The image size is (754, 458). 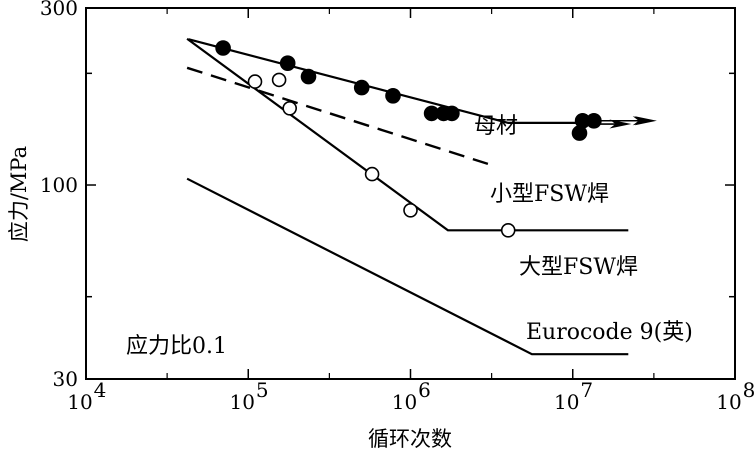 I want to click on x-tick-exponent: 4, so click(x=100, y=390).